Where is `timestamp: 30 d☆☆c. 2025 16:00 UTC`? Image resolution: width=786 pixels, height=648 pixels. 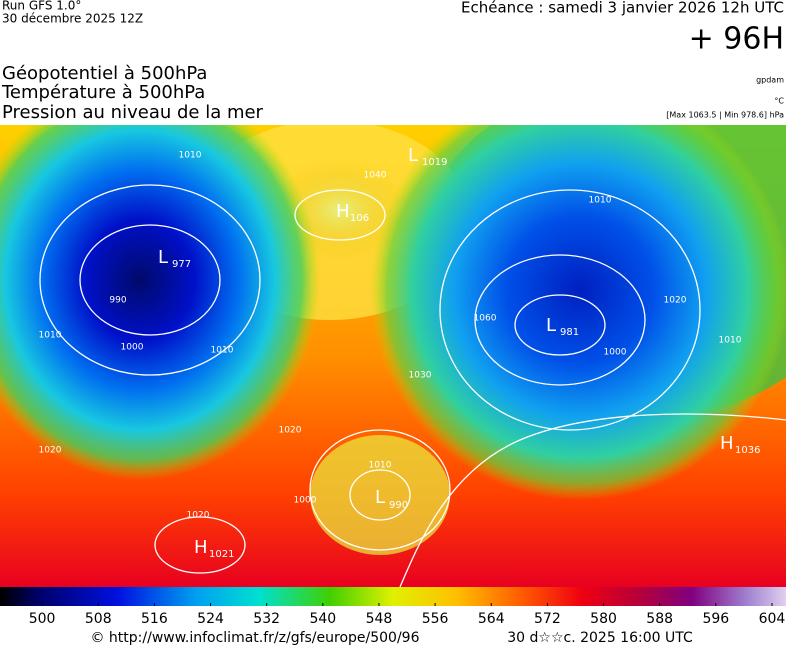 timestamp: 30 d☆☆c. 2025 16:00 UTC is located at coordinates (600, 638).